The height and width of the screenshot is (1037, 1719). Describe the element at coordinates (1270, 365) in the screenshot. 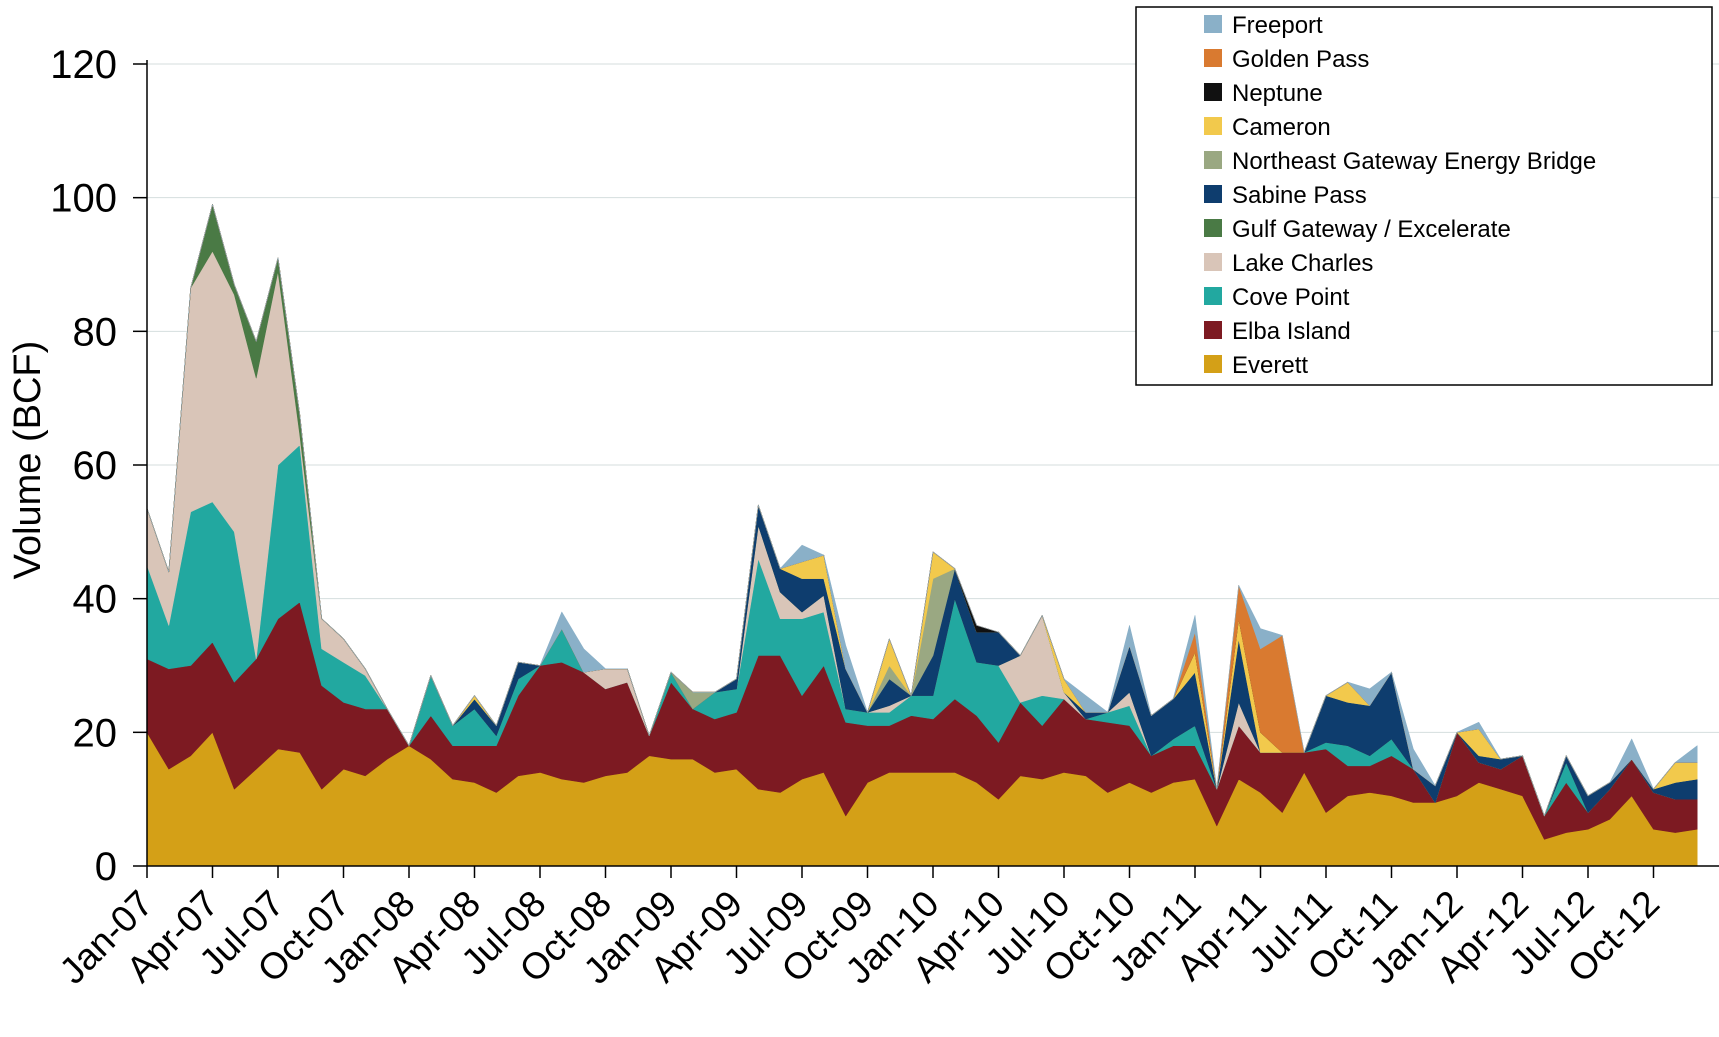

I see `legend-label: Everett` at that location.